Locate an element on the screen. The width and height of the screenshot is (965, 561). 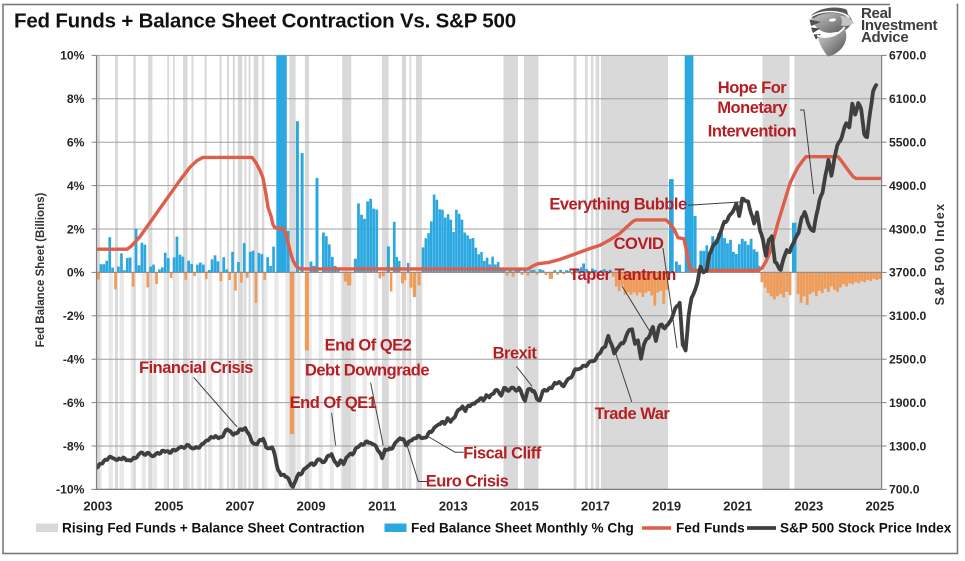
svg-text: Everything Bubble is located at coordinates (618, 205).